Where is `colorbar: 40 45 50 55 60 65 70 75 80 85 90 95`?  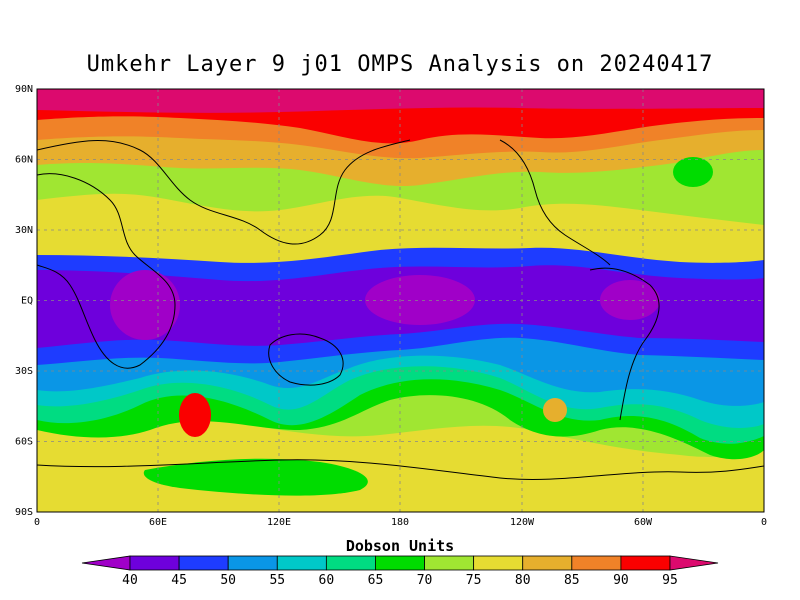
colorbar: 40 45 50 55 60 65 70 75 80 85 90 95 is located at coordinates (400, 571).